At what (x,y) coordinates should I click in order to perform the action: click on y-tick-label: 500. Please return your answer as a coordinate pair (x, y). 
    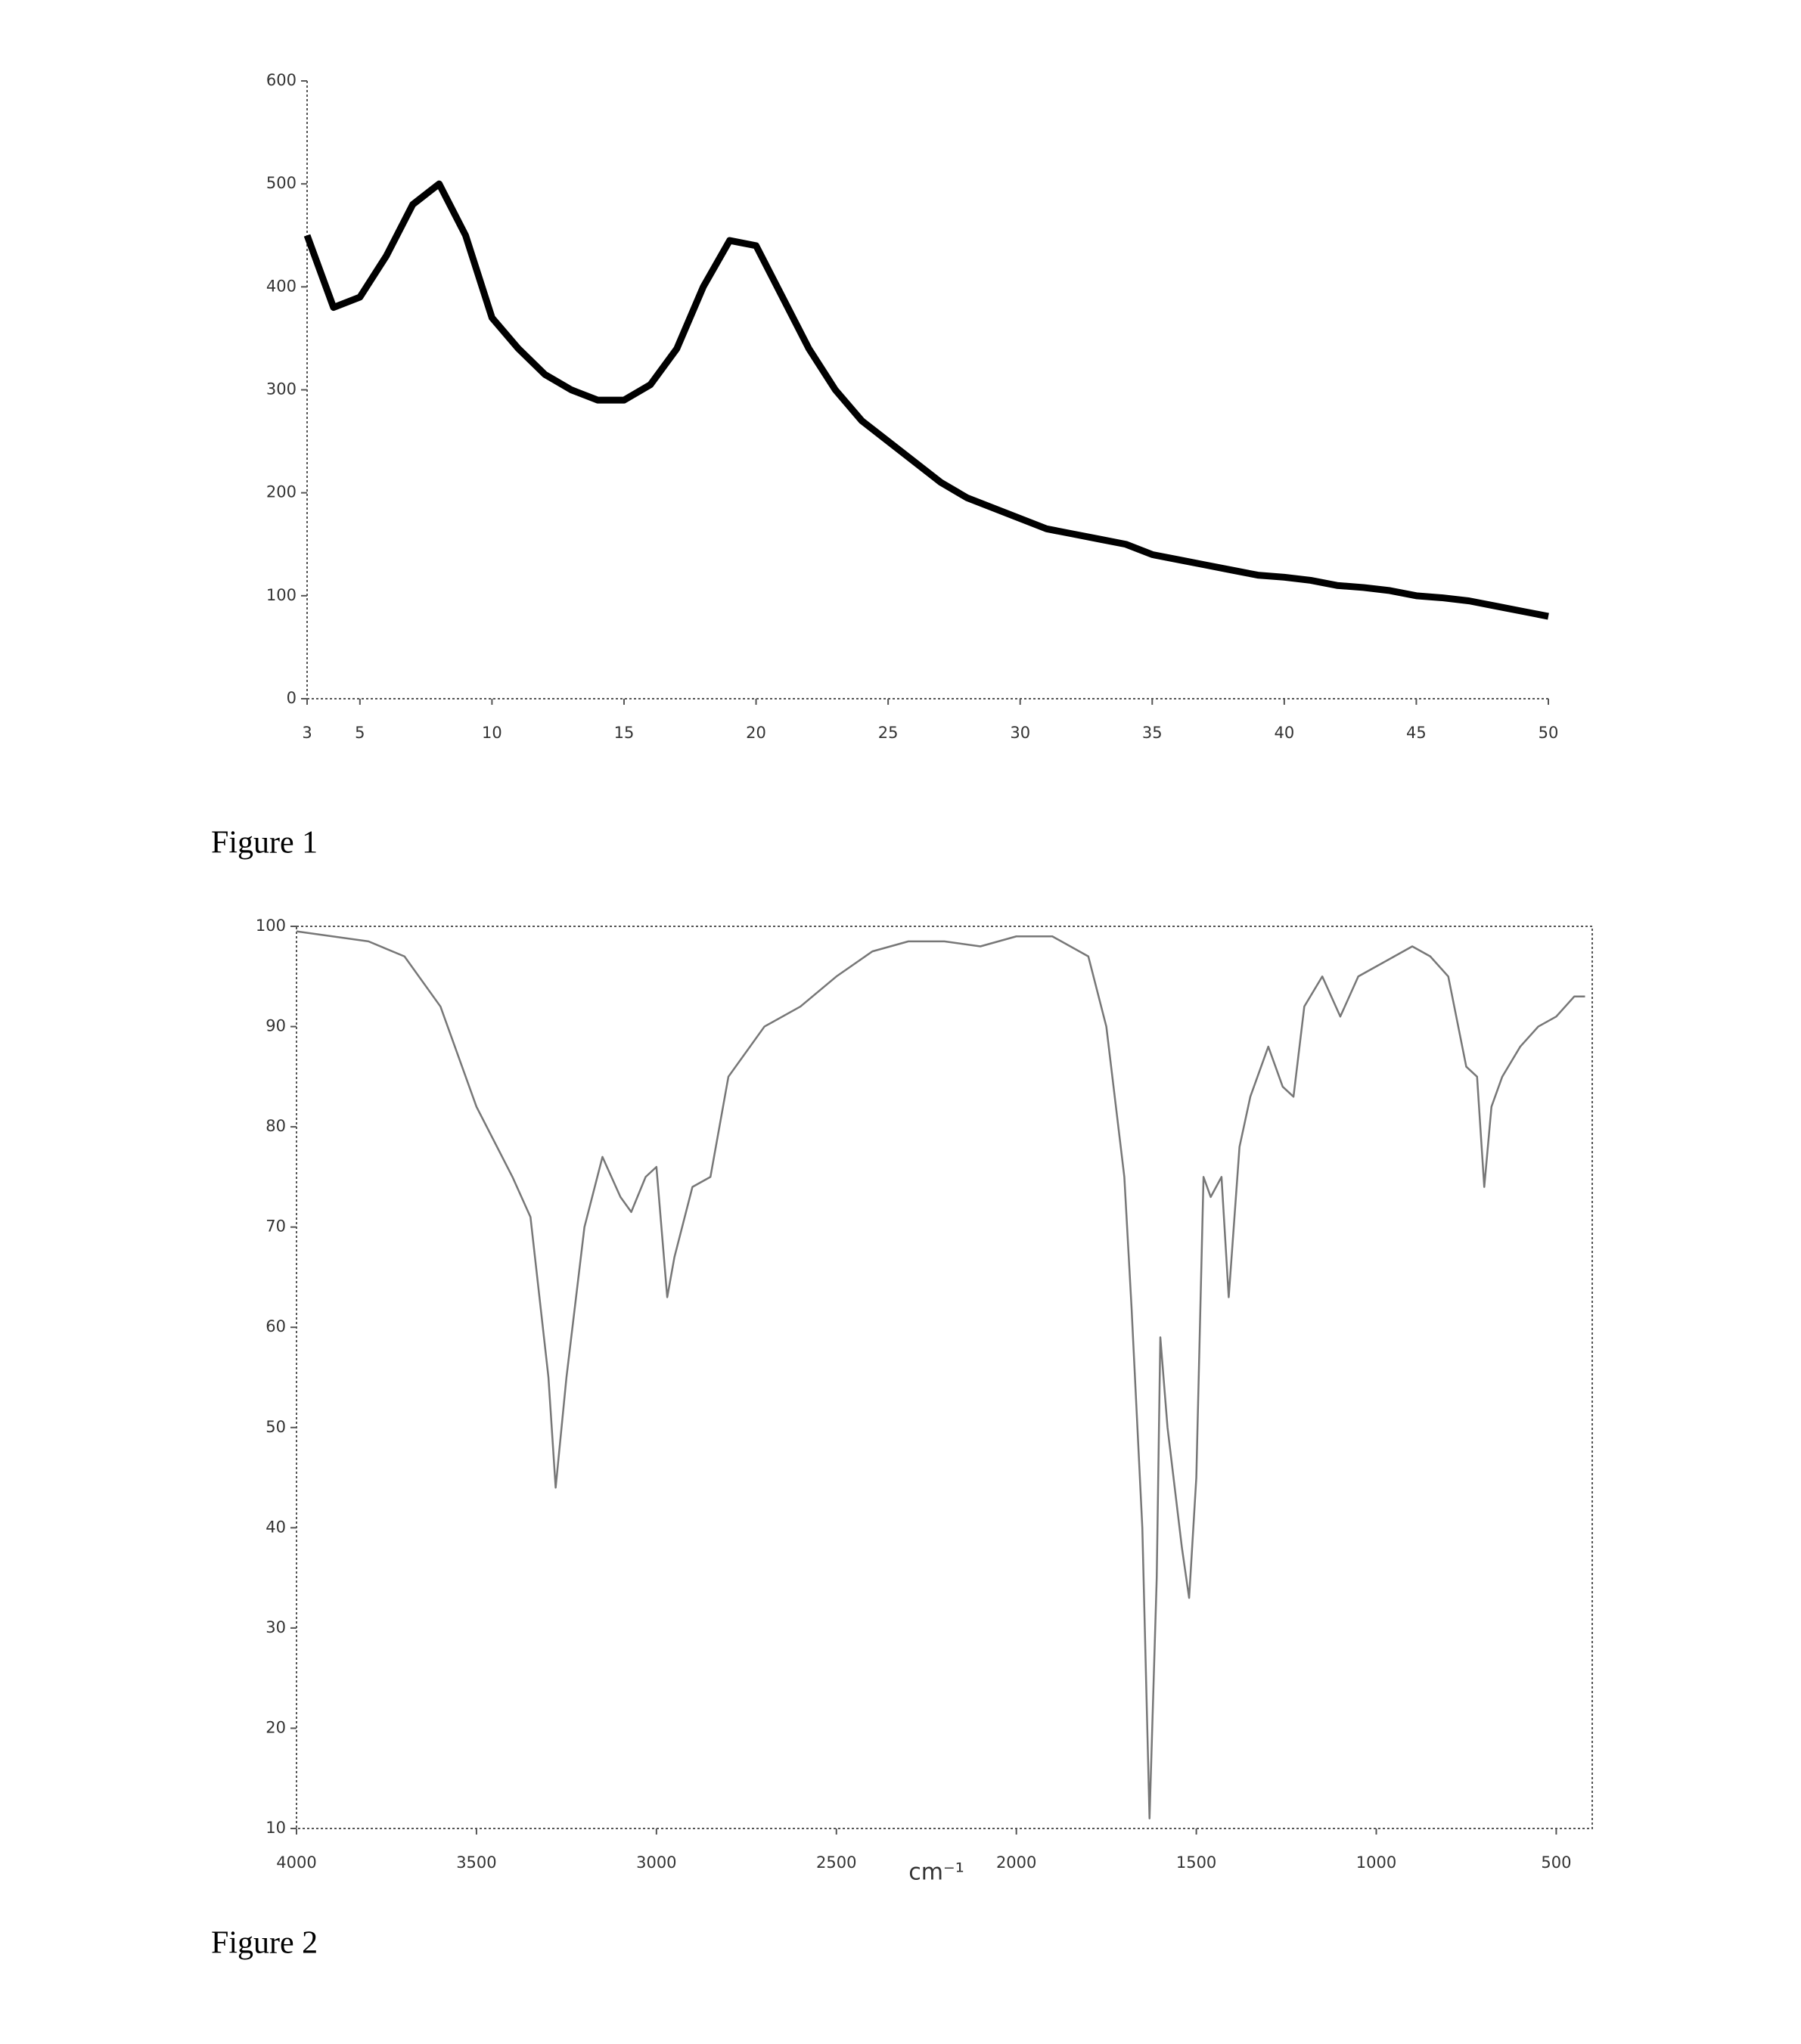
    Looking at the image, I should click on (281, 183).